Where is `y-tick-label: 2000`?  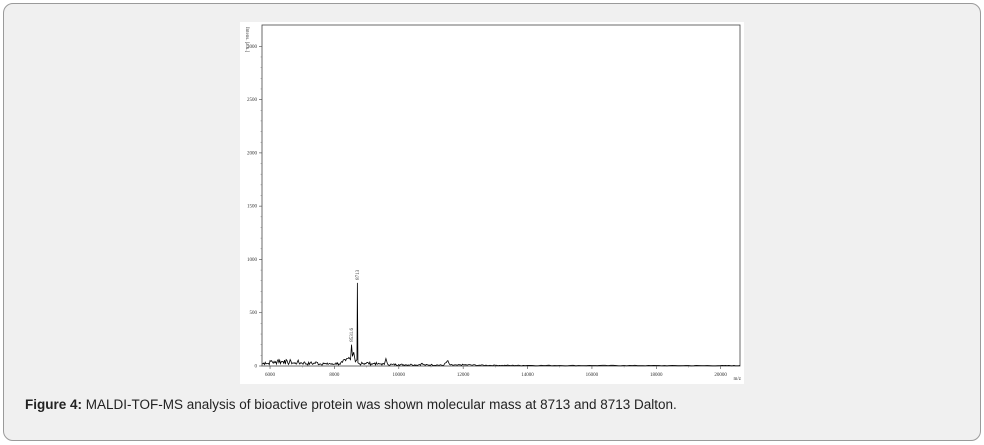 y-tick-label: 2000 is located at coordinates (252, 153).